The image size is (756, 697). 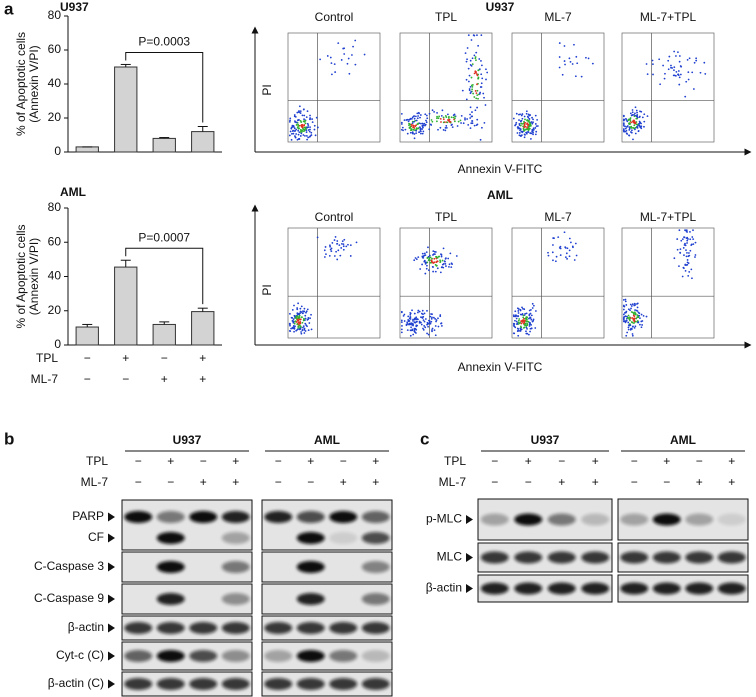 What do you see at coordinates (668, 17) in the screenshot?
I see `plot-title: ML-7+TPL` at bounding box center [668, 17].